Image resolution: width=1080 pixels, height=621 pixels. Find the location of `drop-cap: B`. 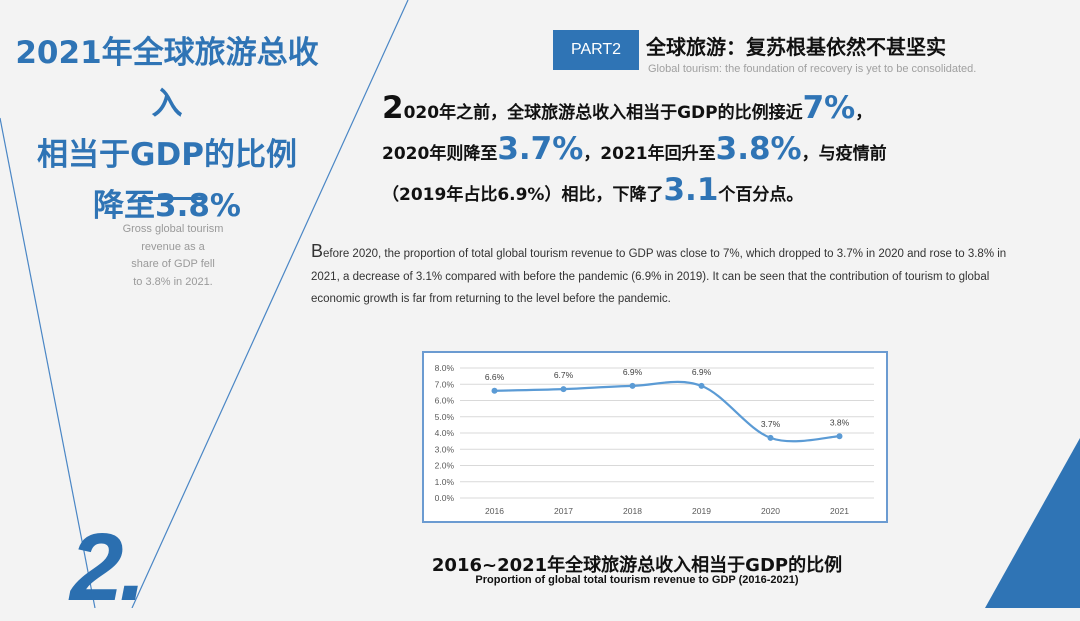

drop-cap: B is located at coordinates (317, 251).